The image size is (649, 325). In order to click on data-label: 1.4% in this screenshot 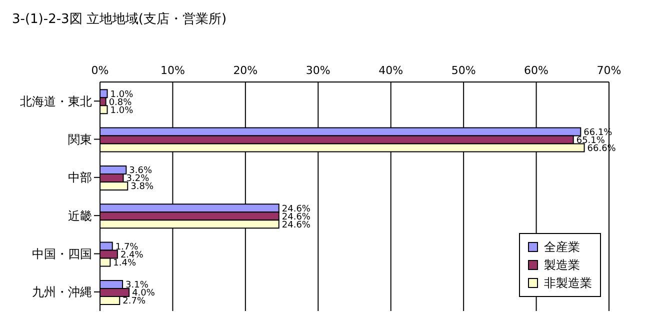, I will do `click(124, 263)`.